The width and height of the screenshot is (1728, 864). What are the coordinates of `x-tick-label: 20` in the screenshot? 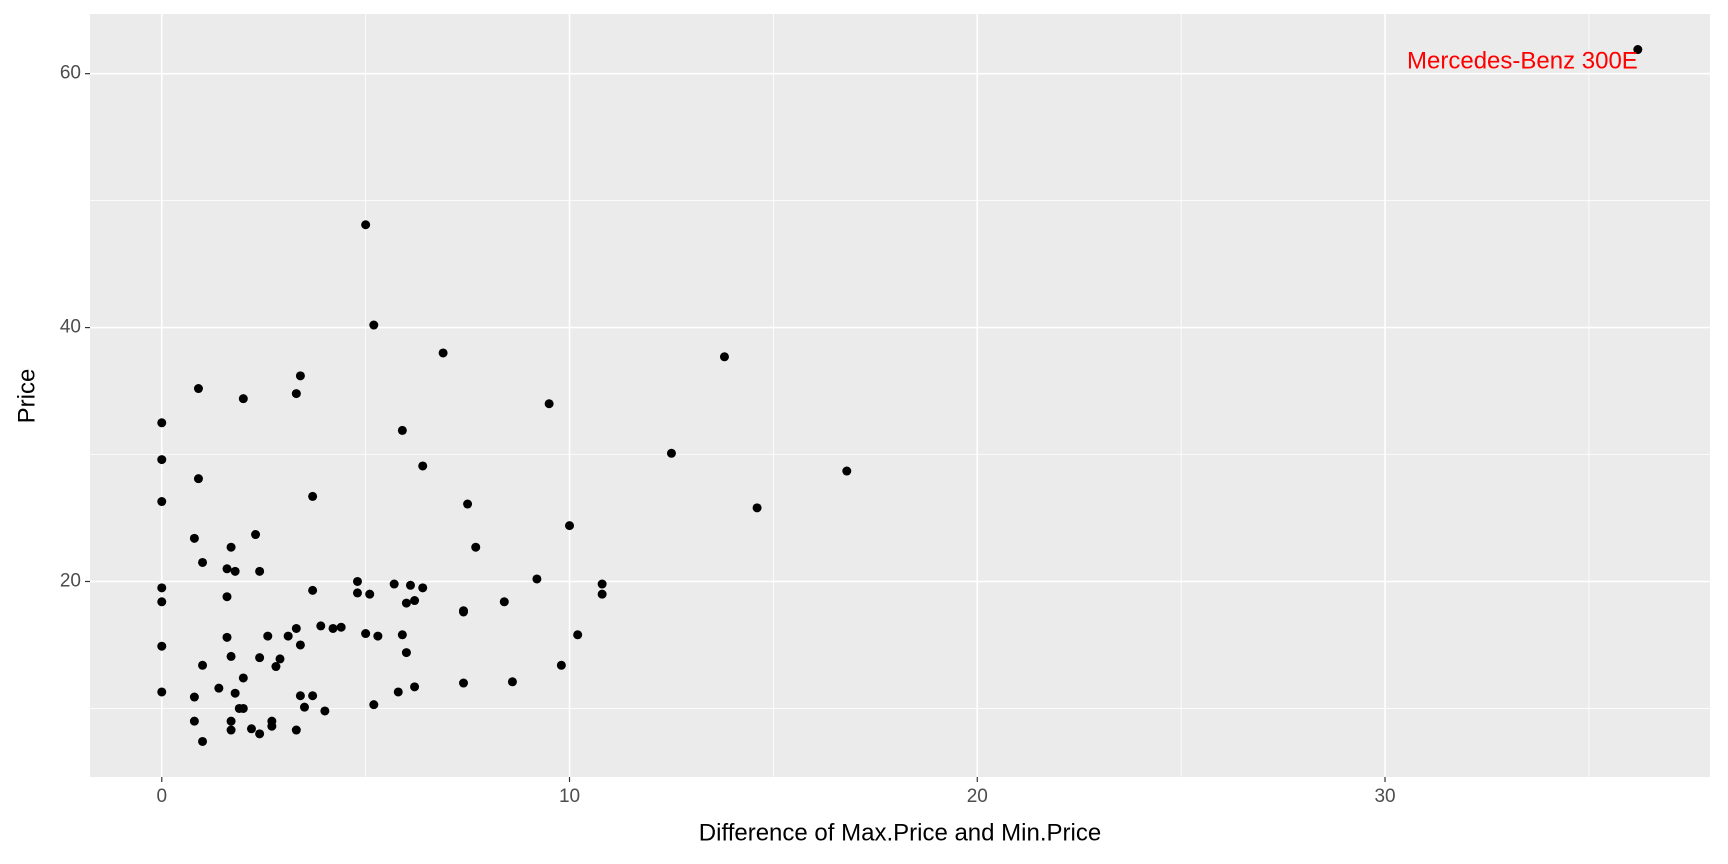 It's located at (977, 796).